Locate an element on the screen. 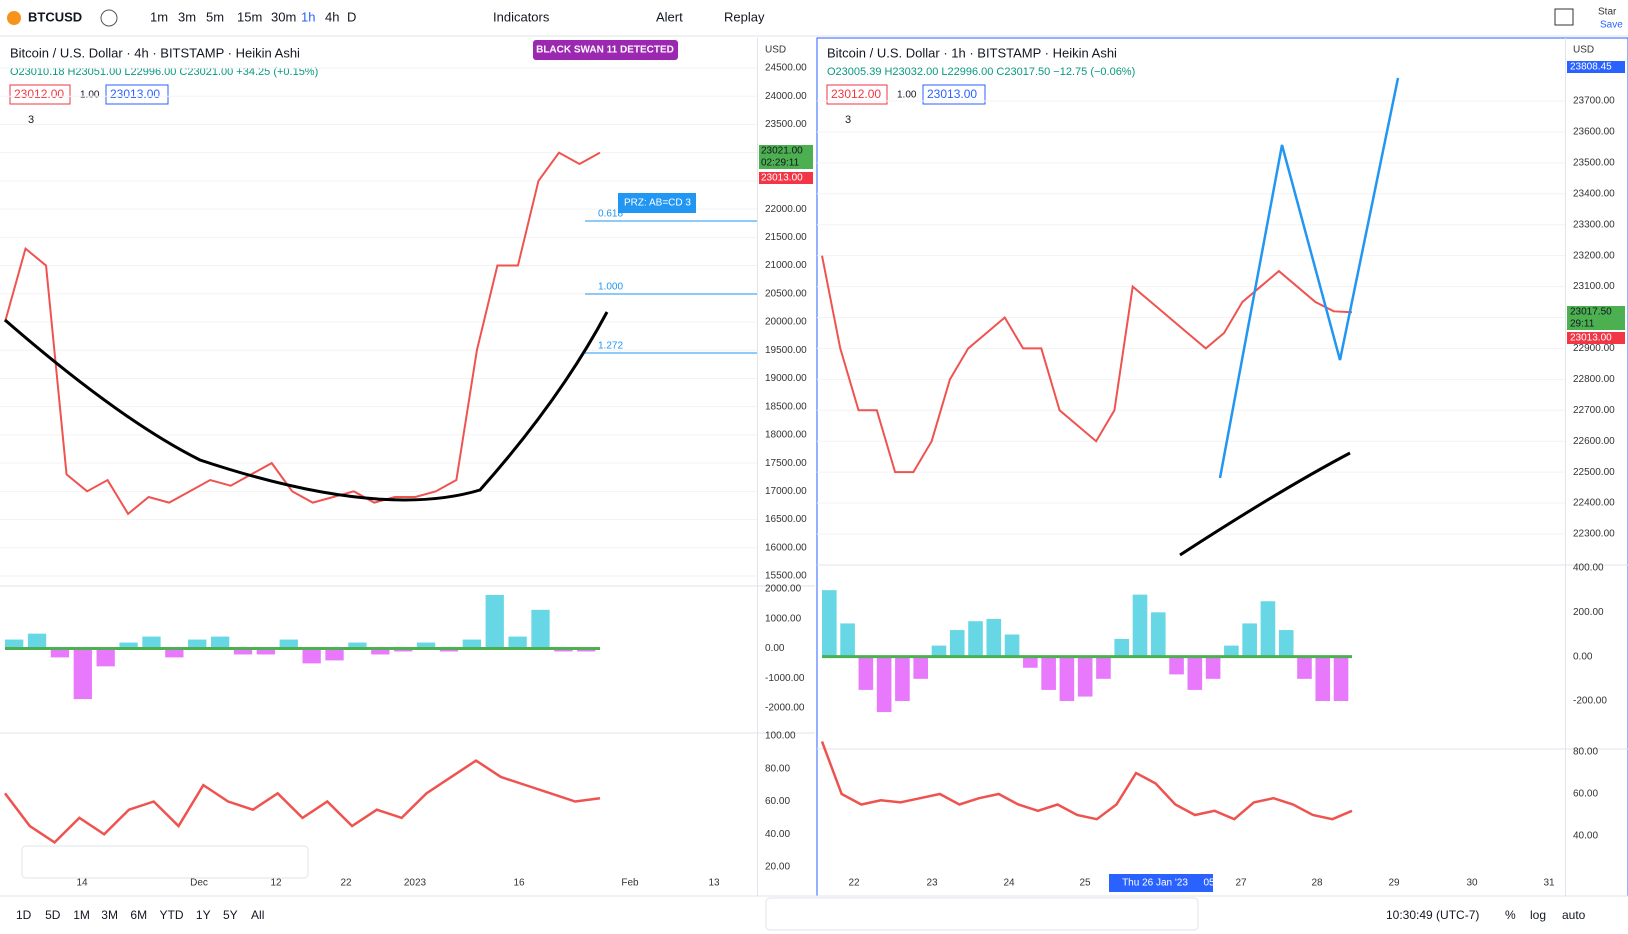 The height and width of the screenshot is (934, 1628). y-tick-label: 18000.00 is located at coordinates (786, 435).